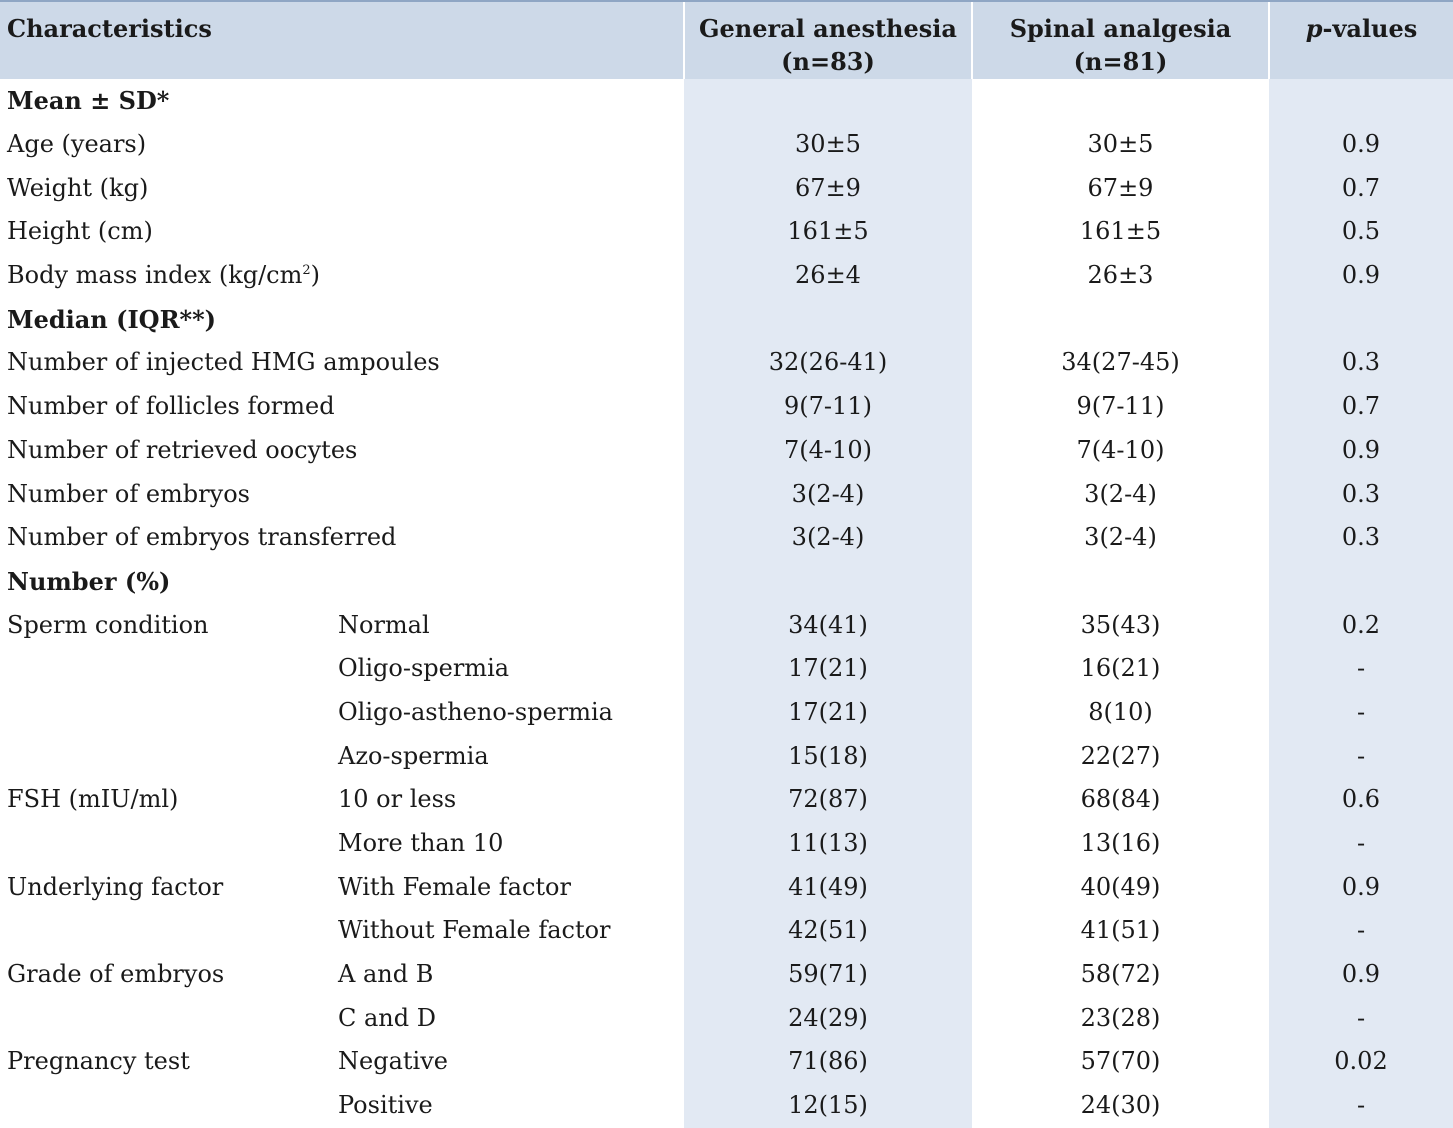  Describe the element at coordinates (342, 188) in the screenshot. I see `row-label: Weight (kg)` at that location.